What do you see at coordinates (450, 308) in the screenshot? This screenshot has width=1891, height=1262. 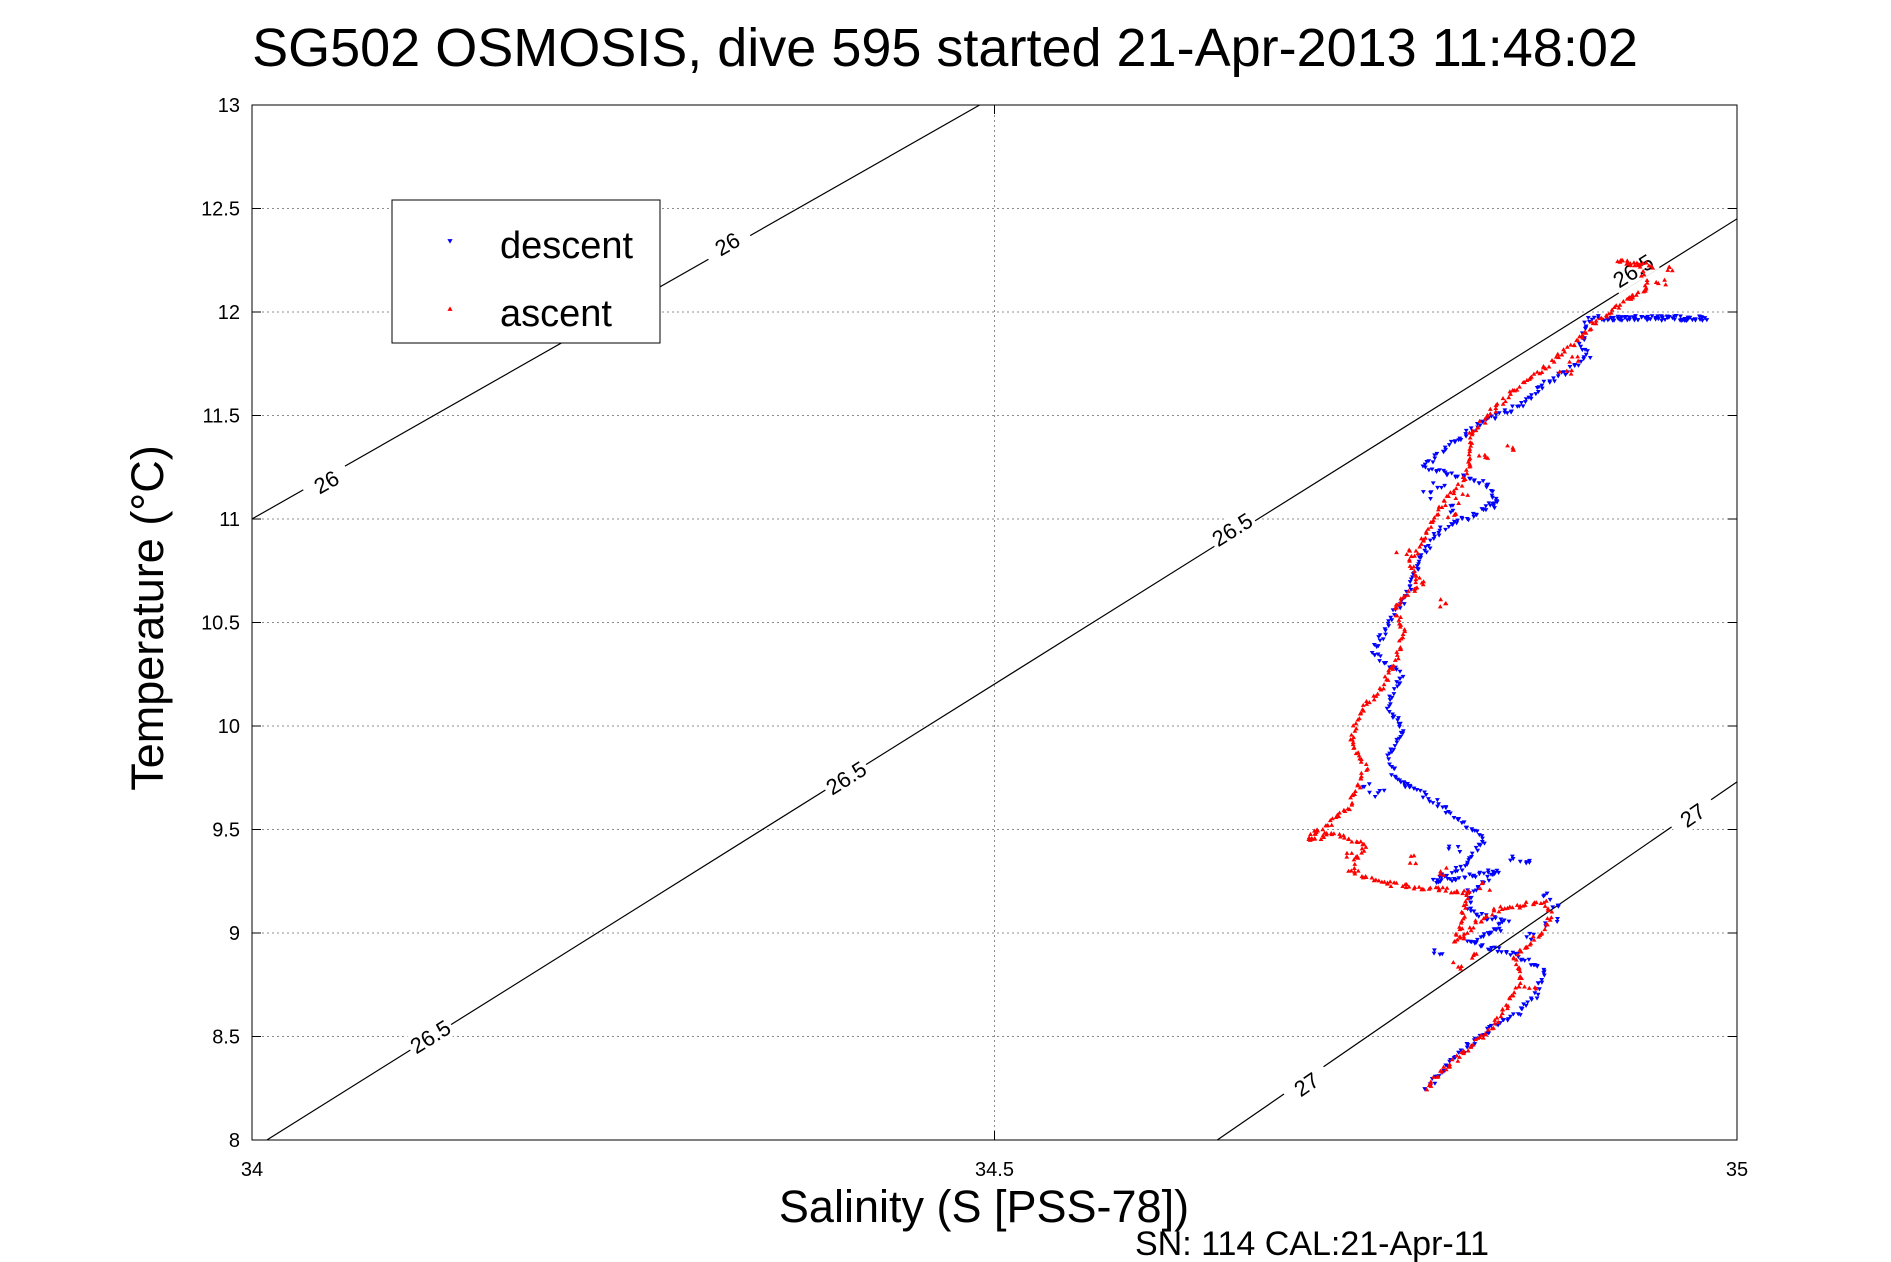 I see `legend-marker-ascent-shape` at bounding box center [450, 308].